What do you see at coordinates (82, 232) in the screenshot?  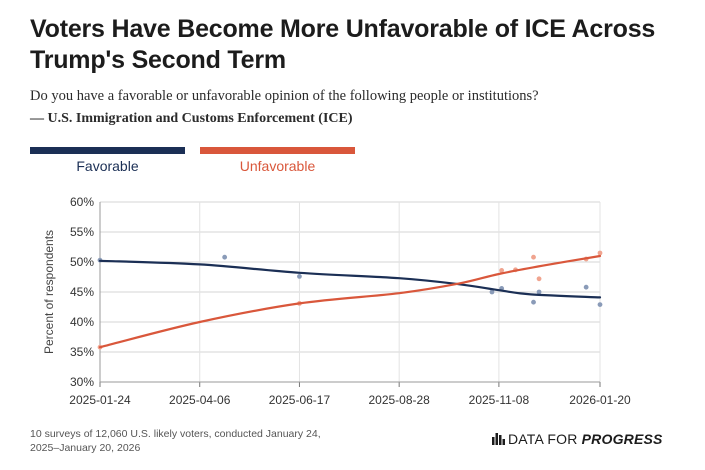 I see `y-tick-label: 55%` at bounding box center [82, 232].